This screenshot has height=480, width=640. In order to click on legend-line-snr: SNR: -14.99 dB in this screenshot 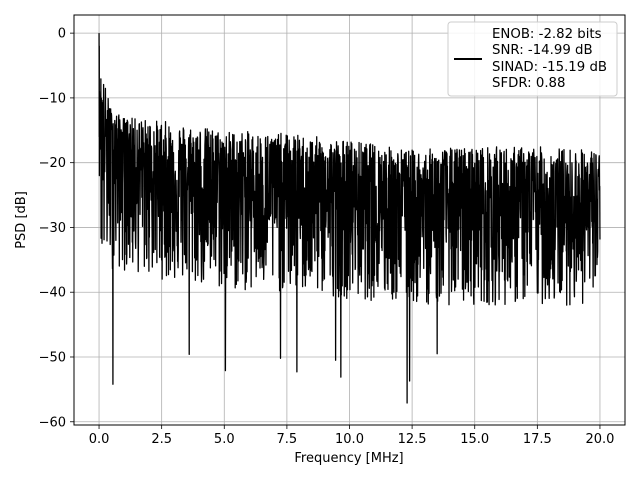, I will do `click(542, 50)`.